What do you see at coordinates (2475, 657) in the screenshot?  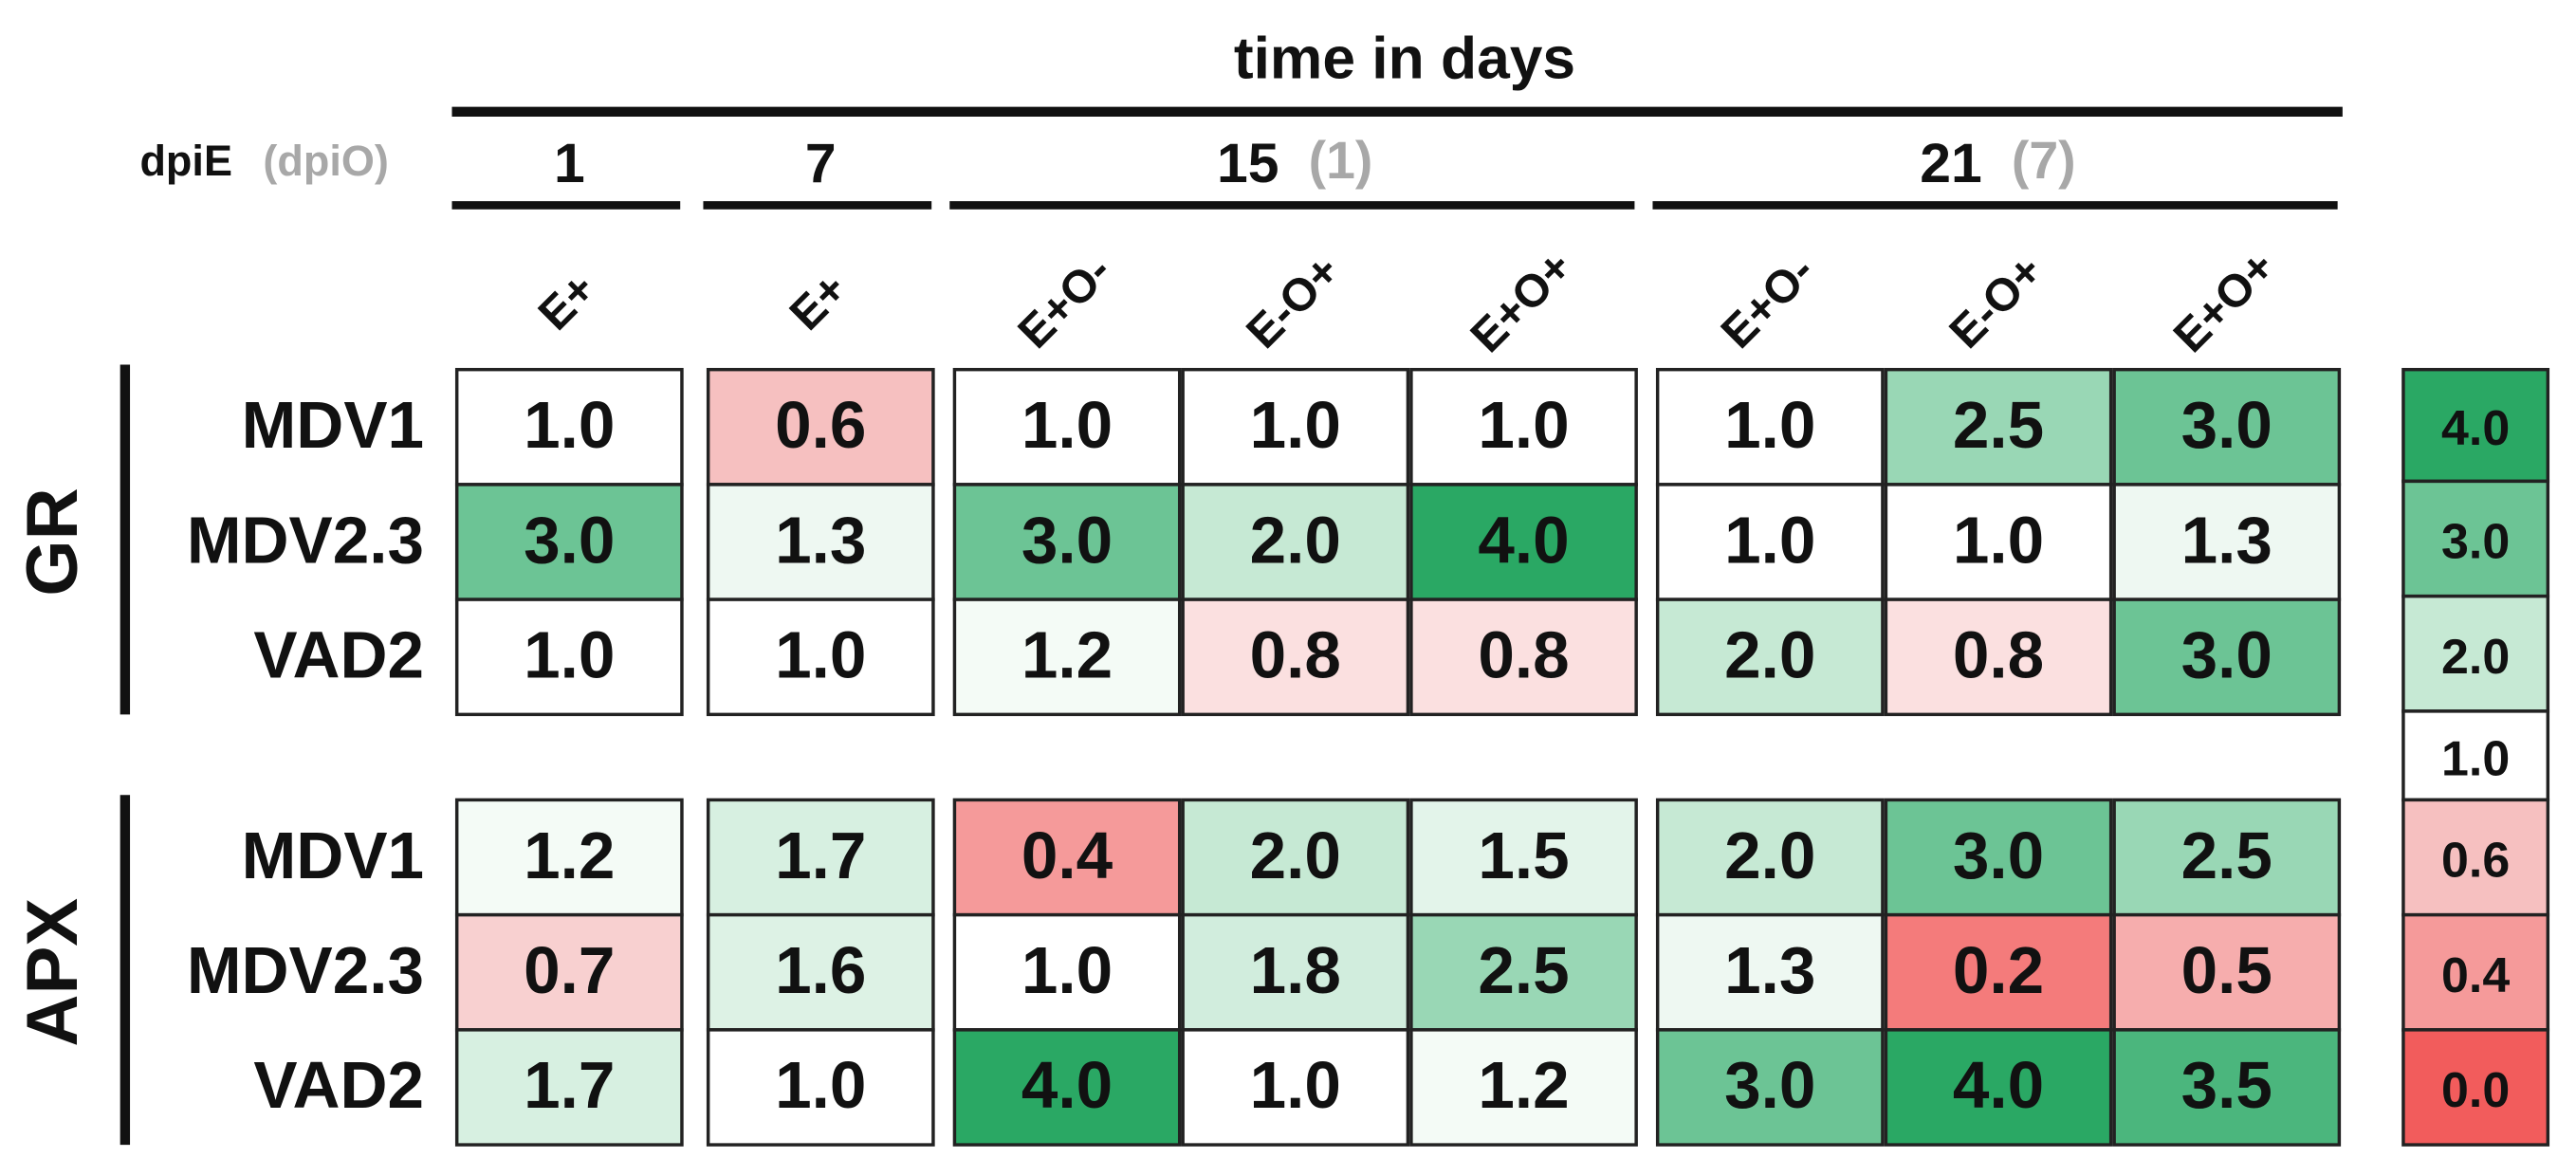 I see `legend-label: 2.0` at bounding box center [2475, 657].